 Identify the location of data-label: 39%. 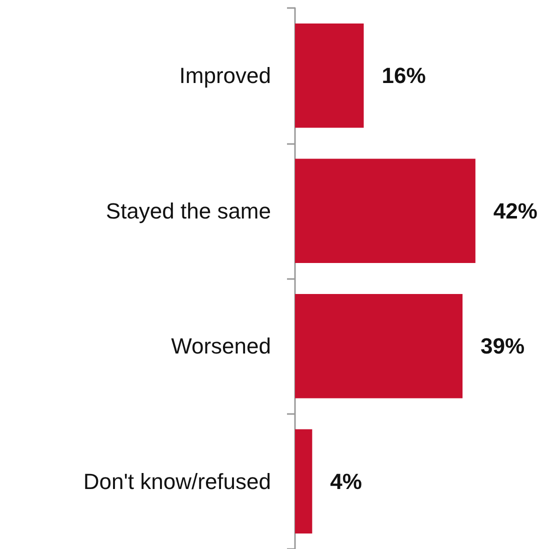
(502, 346).